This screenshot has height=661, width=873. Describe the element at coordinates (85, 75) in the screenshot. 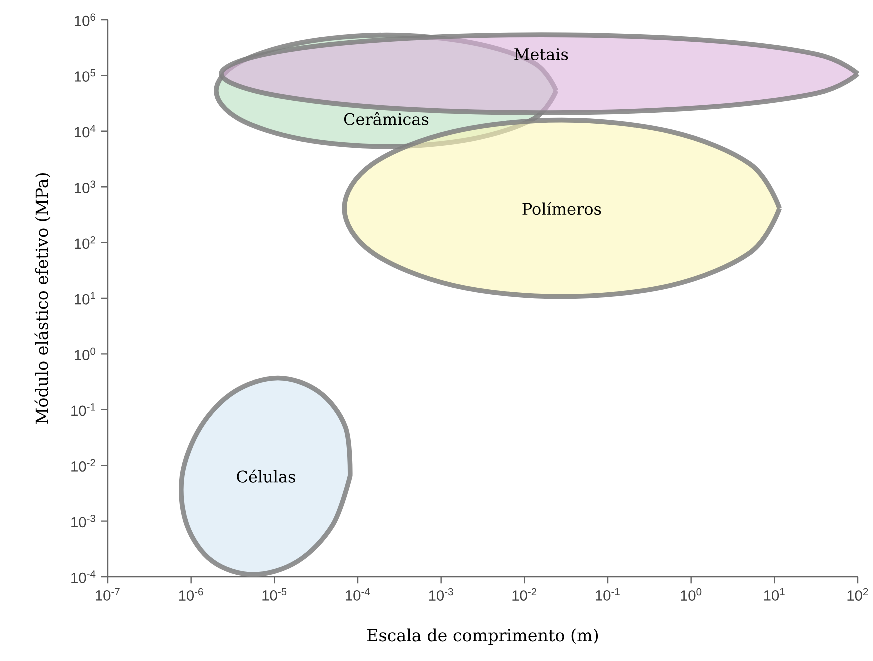

I see `y-tick-label: 10$^{5}$` at that location.